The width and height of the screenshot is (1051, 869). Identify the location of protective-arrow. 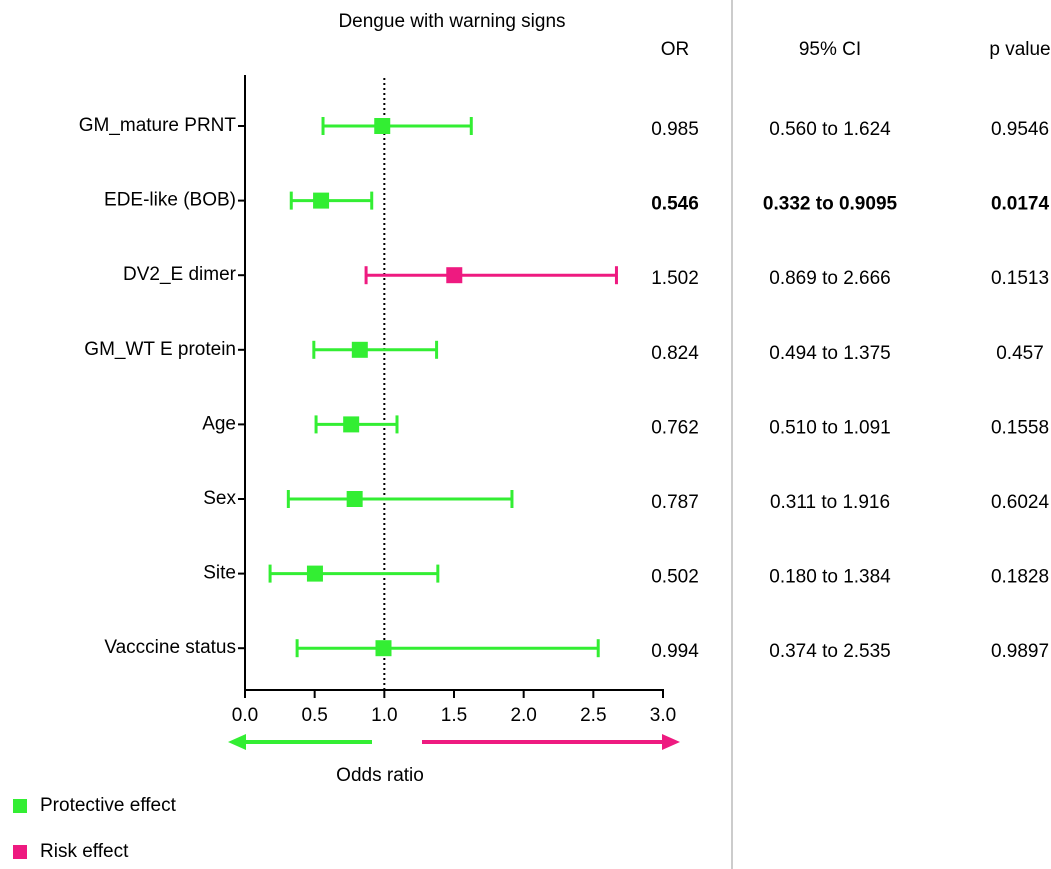
(300, 742).